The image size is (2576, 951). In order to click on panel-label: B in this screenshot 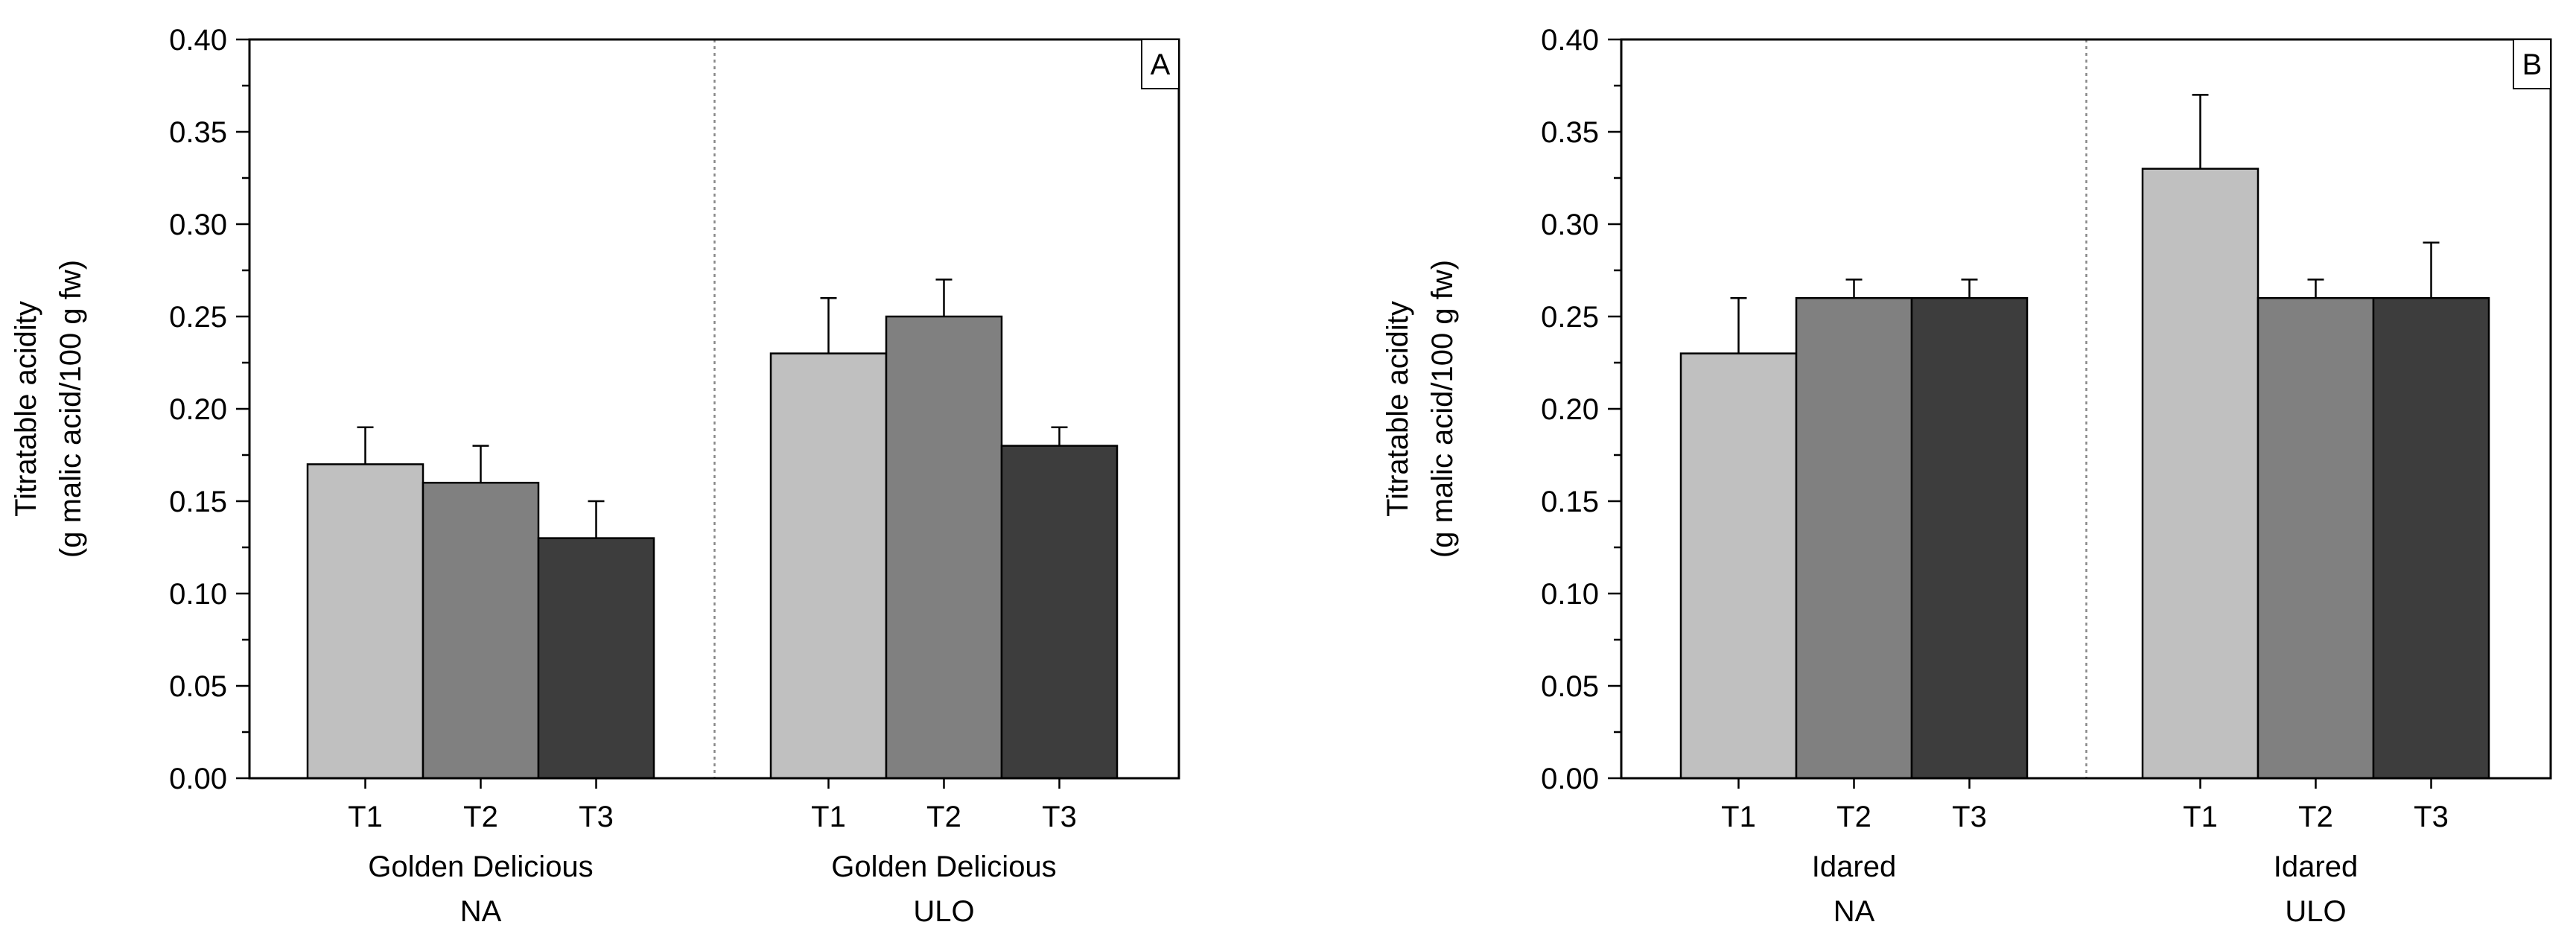, I will do `click(2532, 64)`.